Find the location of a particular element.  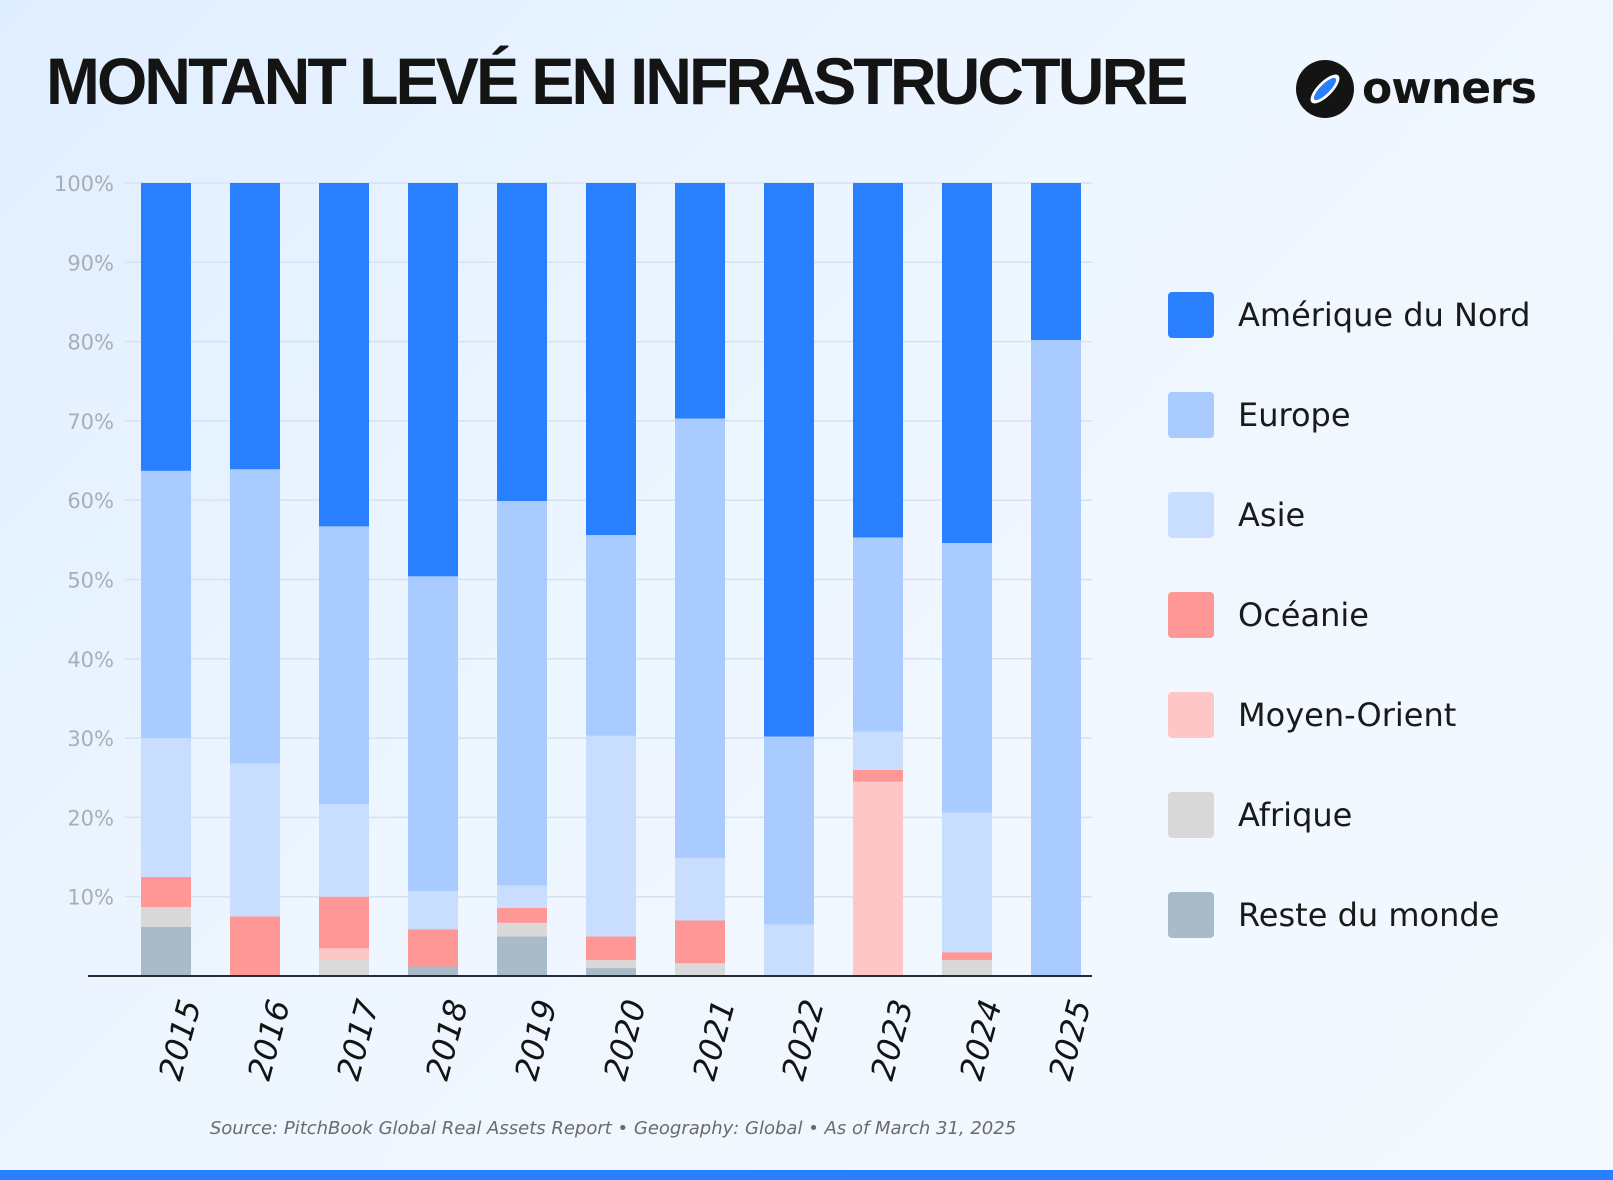

bottom-accent-bar is located at coordinates (806, 1175).